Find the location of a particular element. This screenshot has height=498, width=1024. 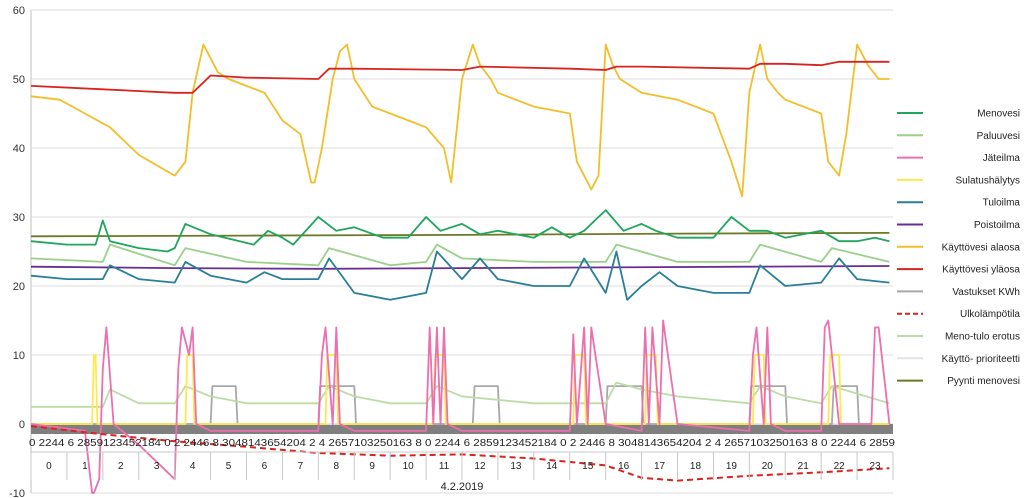

hour-label: 18 is located at coordinates (696, 466).